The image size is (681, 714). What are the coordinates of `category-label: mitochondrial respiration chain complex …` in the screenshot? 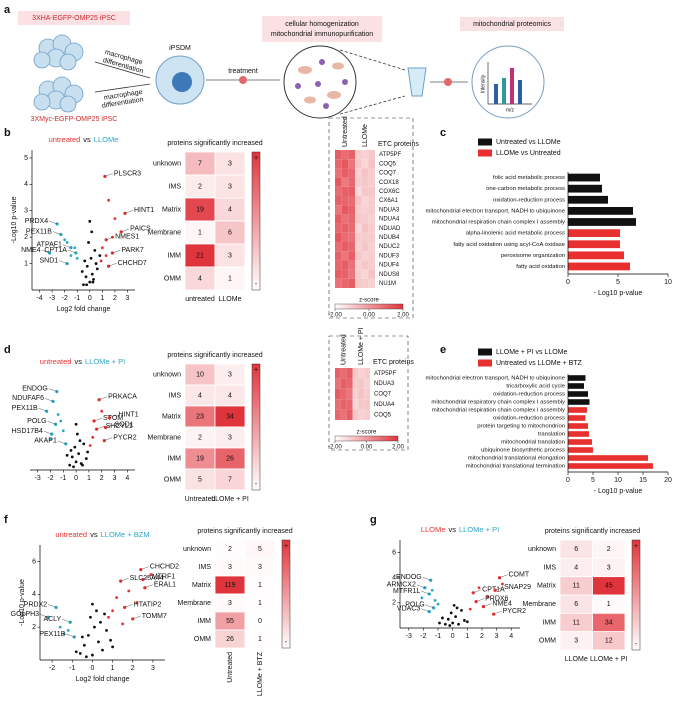 It's located at (498, 223).